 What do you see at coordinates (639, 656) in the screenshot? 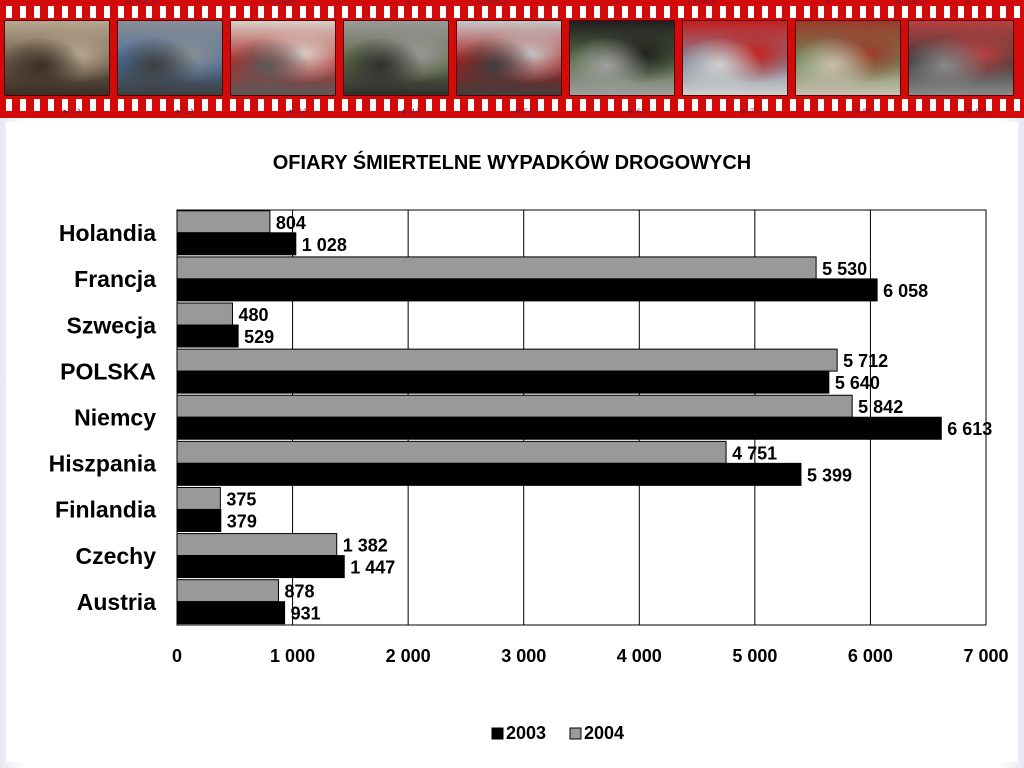
I see `x-tick-label: 4 000` at bounding box center [639, 656].